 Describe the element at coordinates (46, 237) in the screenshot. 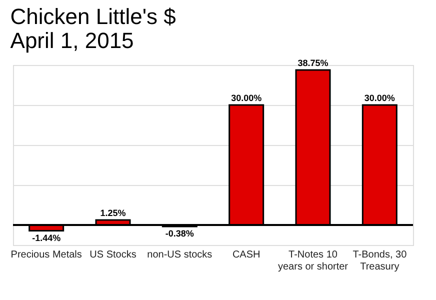

I see `data-label: -1.44%` at that location.